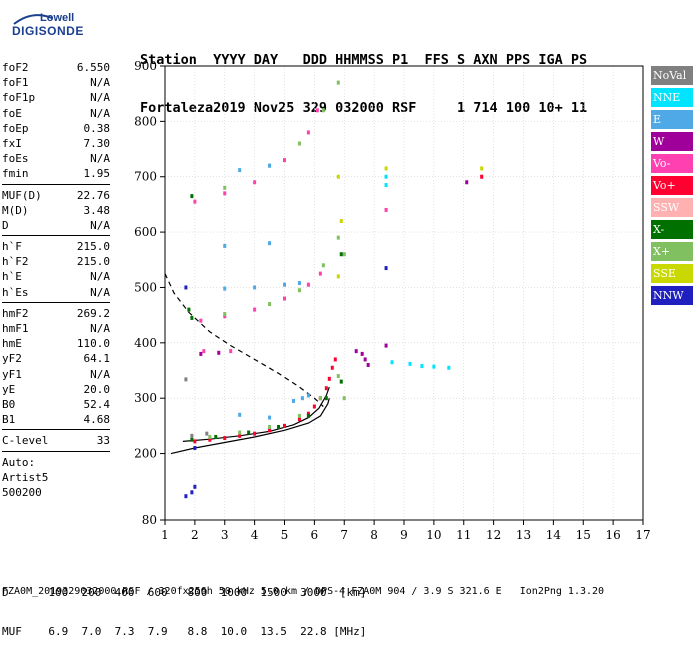 The height and width of the screenshot is (651, 700). What do you see at coordinates (493, 535) in the screenshot?
I see `x-tick-label: 12` at bounding box center [493, 535].